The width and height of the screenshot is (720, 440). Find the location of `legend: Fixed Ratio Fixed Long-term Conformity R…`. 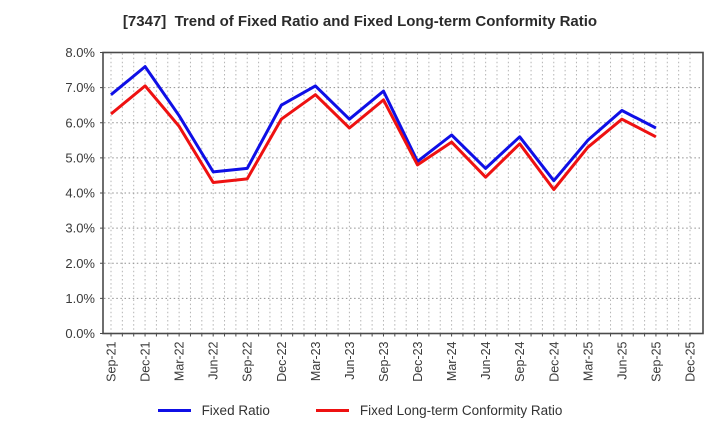

legend: Fixed Ratio Fixed Long-term Conformity R… is located at coordinates (360, 410).